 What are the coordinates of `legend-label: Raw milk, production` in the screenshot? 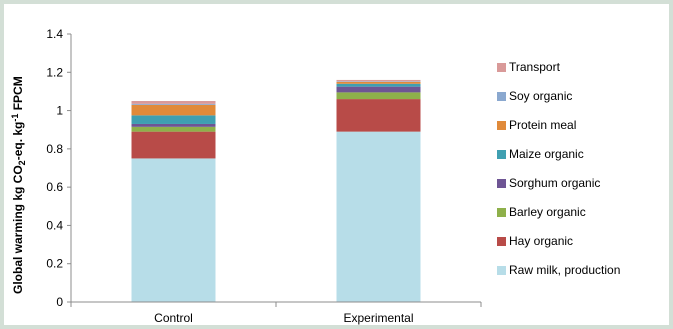 It's located at (564, 270).